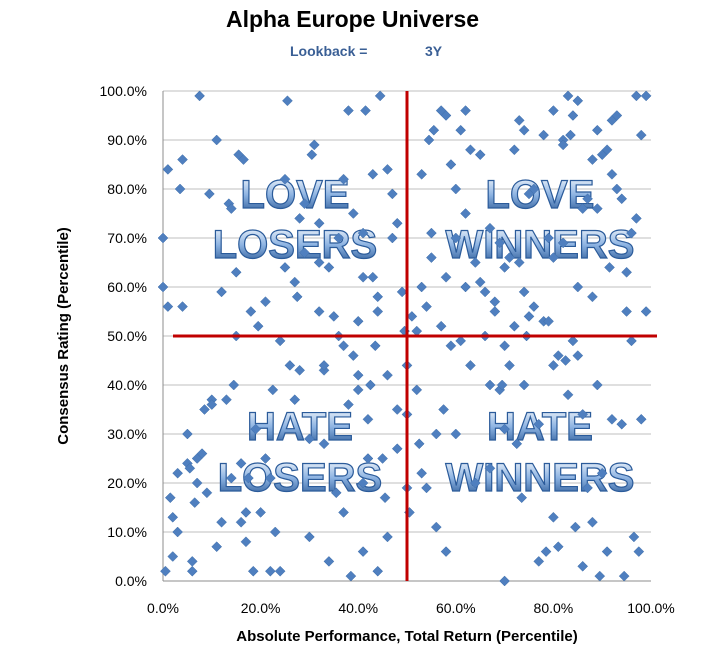 The width and height of the screenshot is (705, 664). Describe the element at coordinates (127, 385) in the screenshot. I see `y-tick-label: 40.0%` at that location.